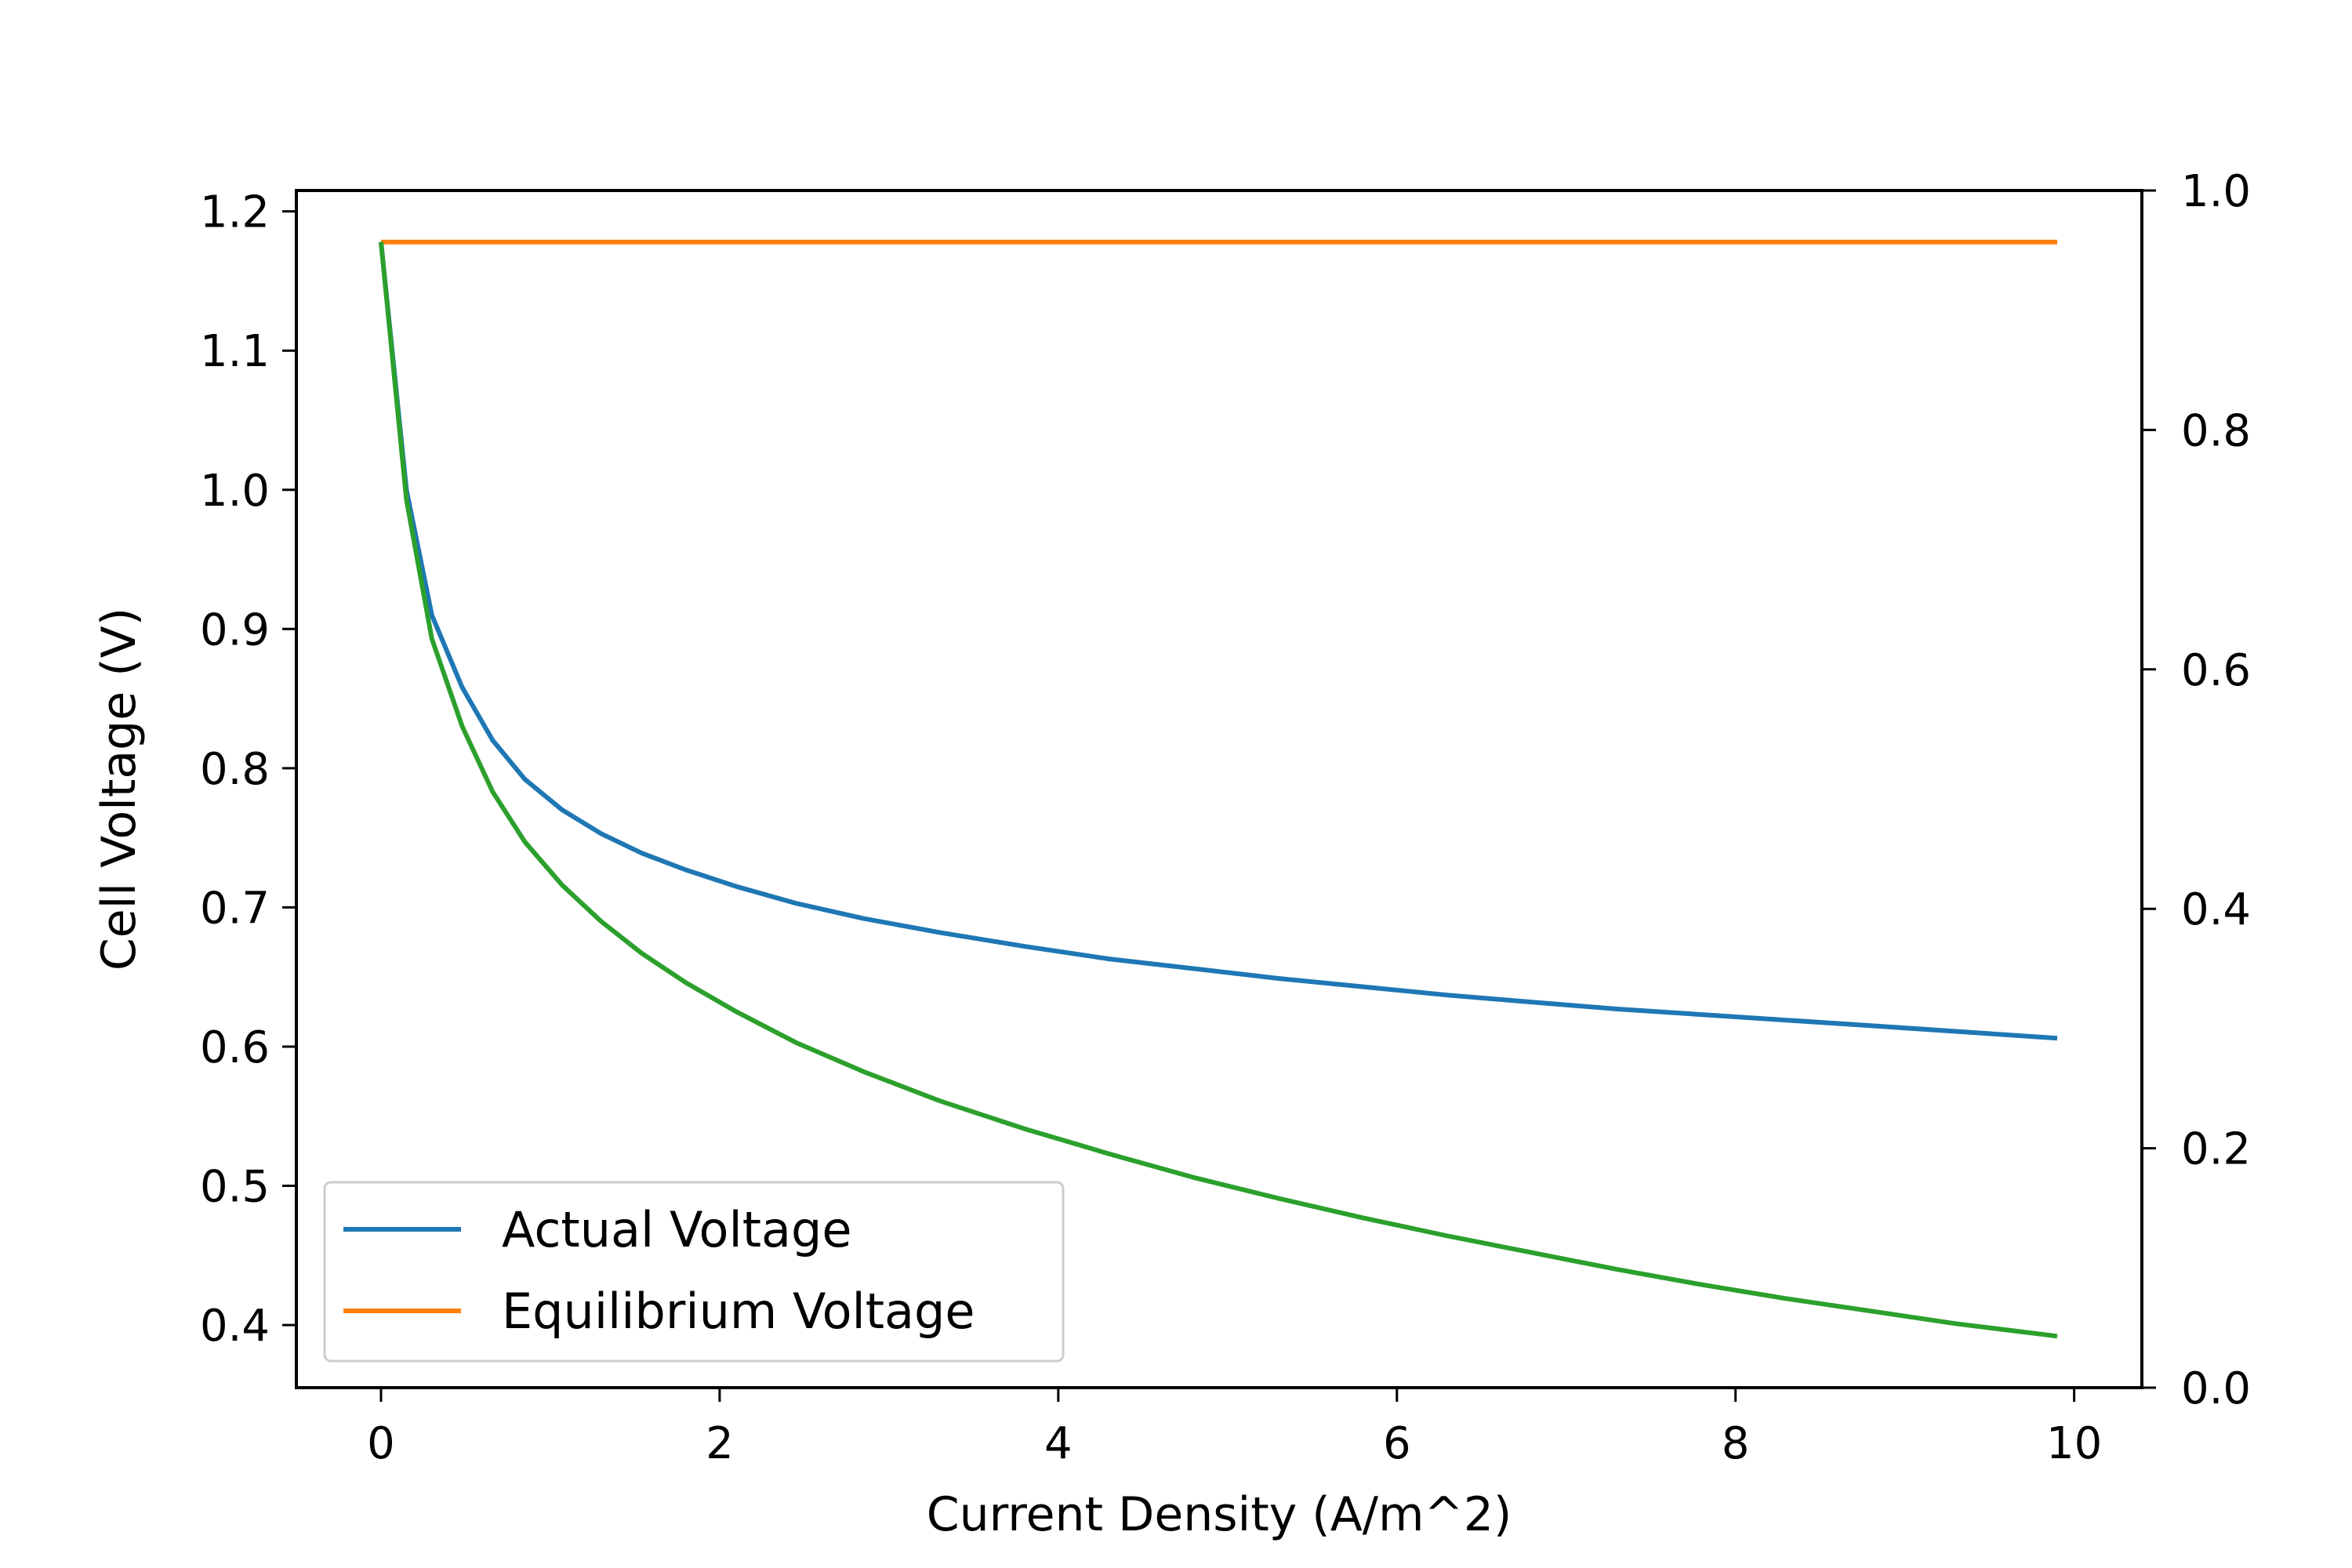 This screenshot has height=1568, width=2352. I want to click on legend-label: Actual Voltage, so click(677, 1229).